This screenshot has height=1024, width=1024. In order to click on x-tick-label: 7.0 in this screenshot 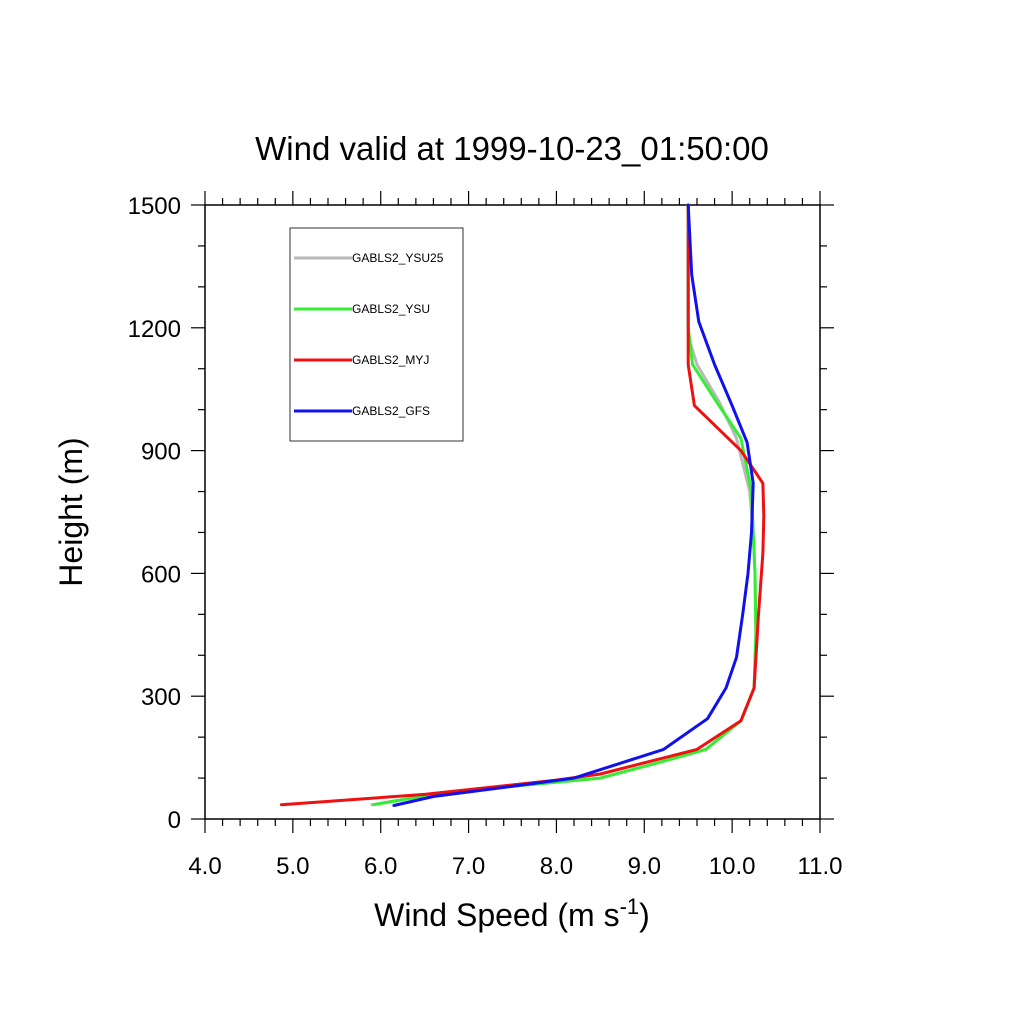, I will do `click(468, 866)`.